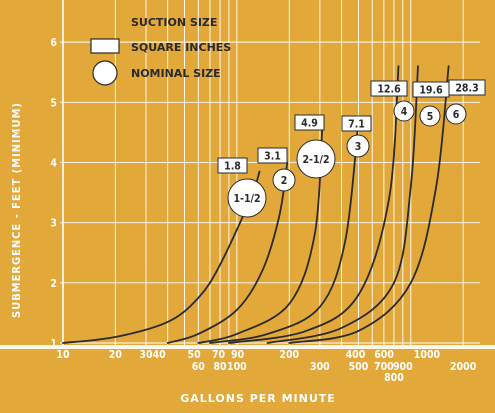  What do you see at coordinates (53, 284) in the screenshot?
I see `y-tick-label: 2` at bounding box center [53, 284].